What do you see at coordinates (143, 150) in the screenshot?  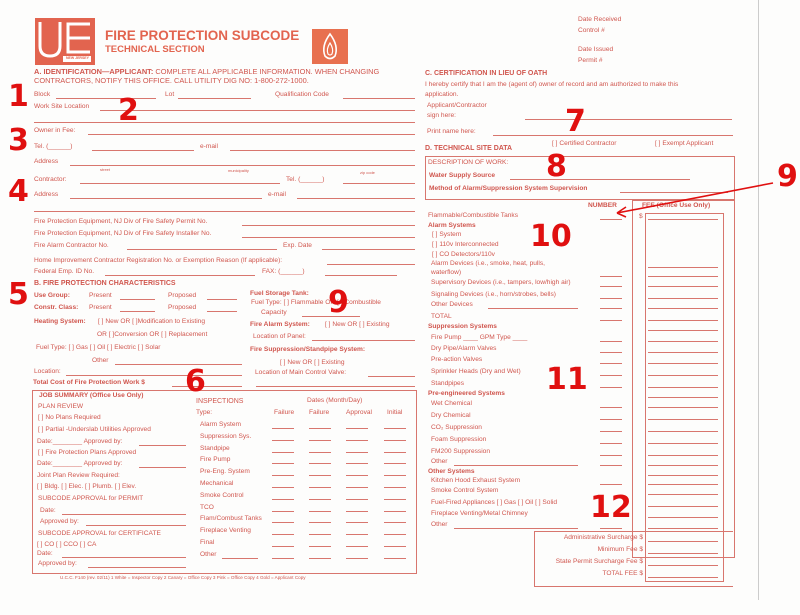 I see `owner-tel-field` at bounding box center [143, 150].